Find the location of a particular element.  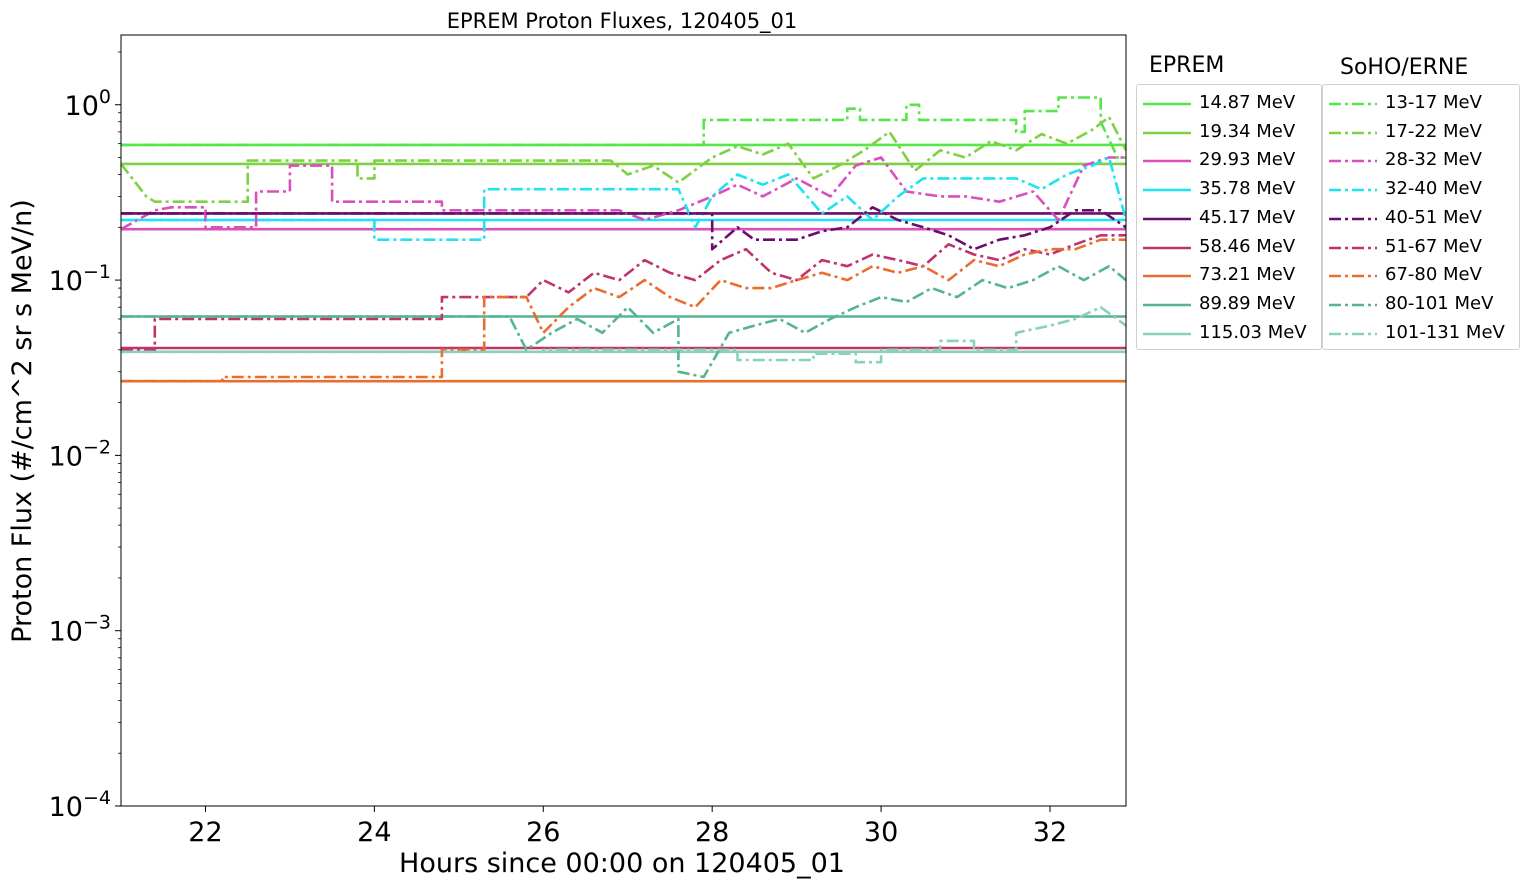

legend-label: 29.93 MeV is located at coordinates (1247, 160).